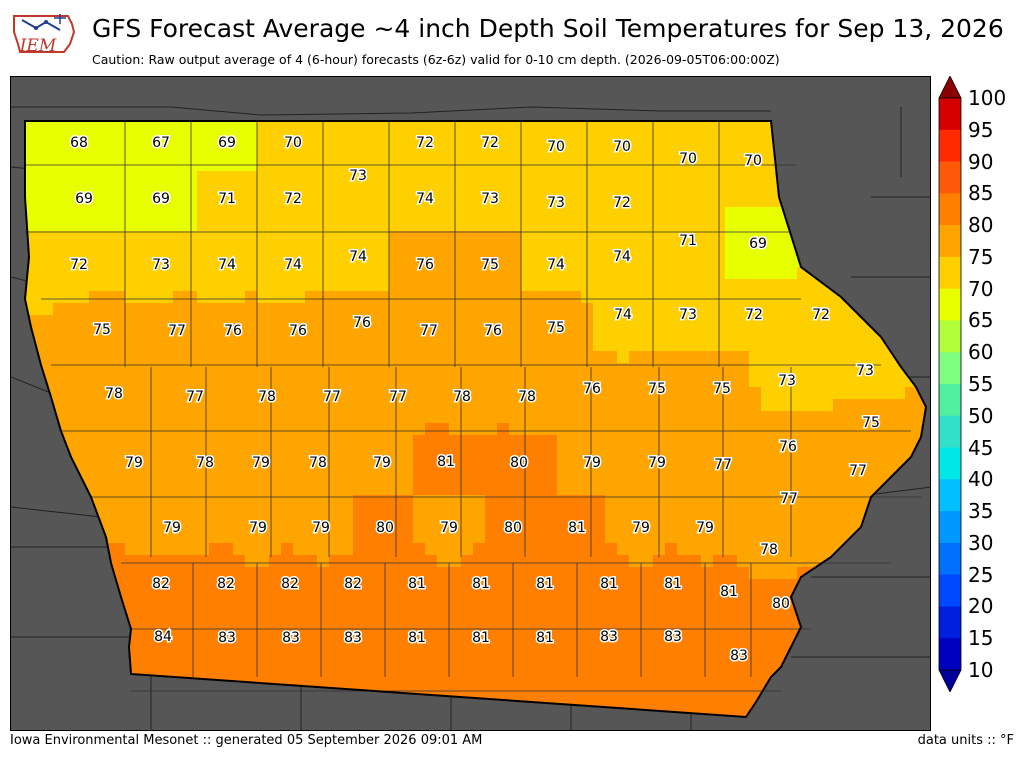 This screenshot has width=1024, height=768. Describe the element at coordinates (163, 637) in the screenshot. I see `temperature-value-label: 84` at that location.